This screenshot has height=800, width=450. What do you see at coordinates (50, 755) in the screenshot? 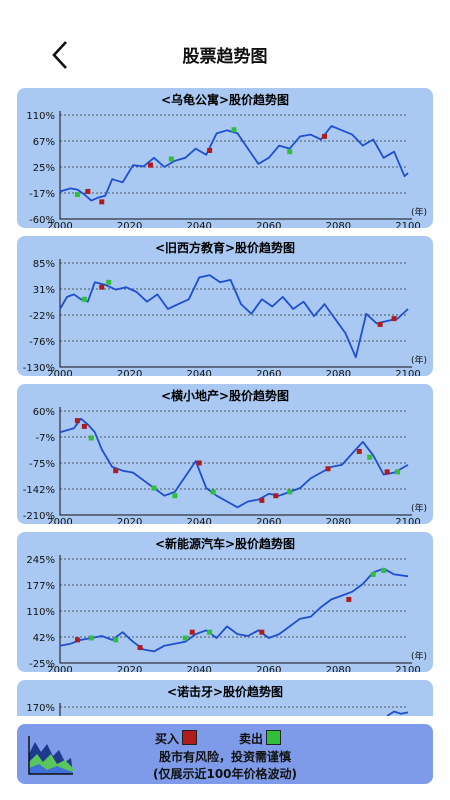
I see `stock-chart-logo-icon` at bounding box center [50, 755].